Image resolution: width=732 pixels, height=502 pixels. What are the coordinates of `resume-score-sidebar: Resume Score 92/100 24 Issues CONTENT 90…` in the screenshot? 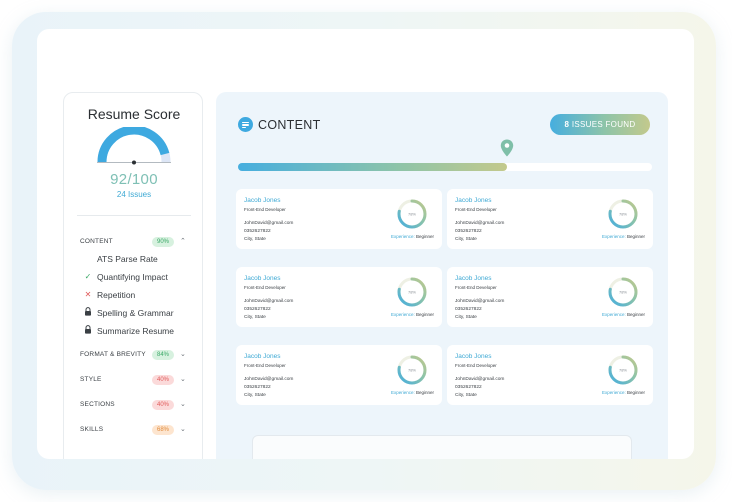 It's located at (133, 275).